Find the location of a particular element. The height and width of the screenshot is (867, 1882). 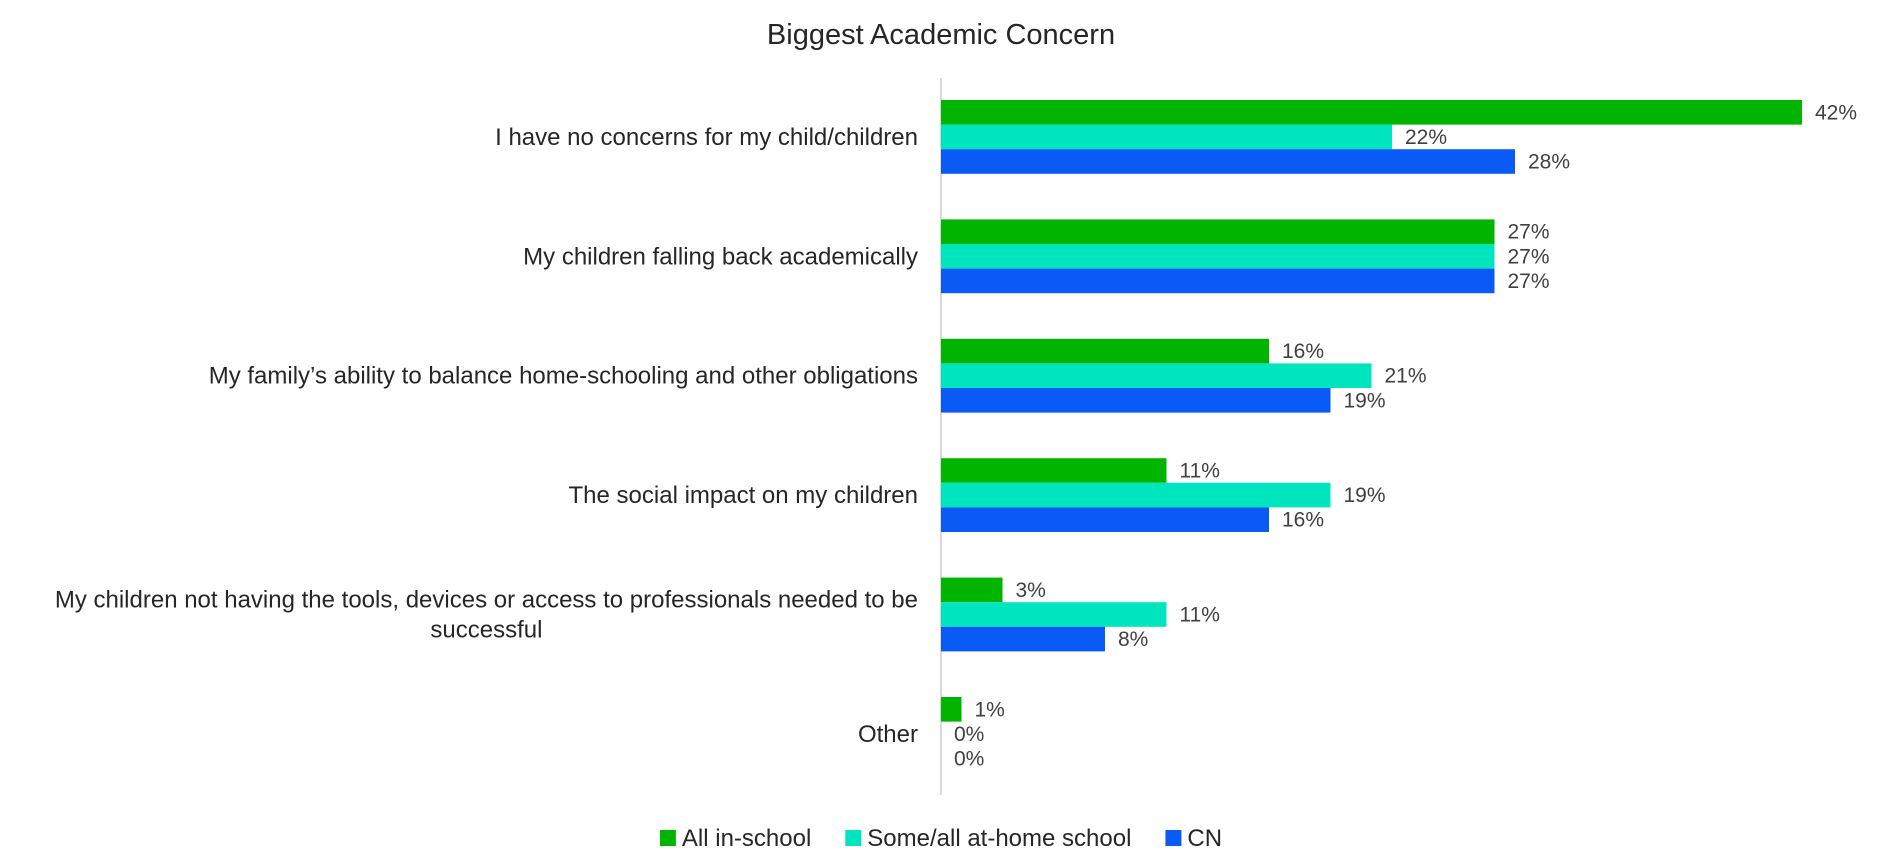

category-label: I have no concerns for my child/children is located at coordinates (706, 137).